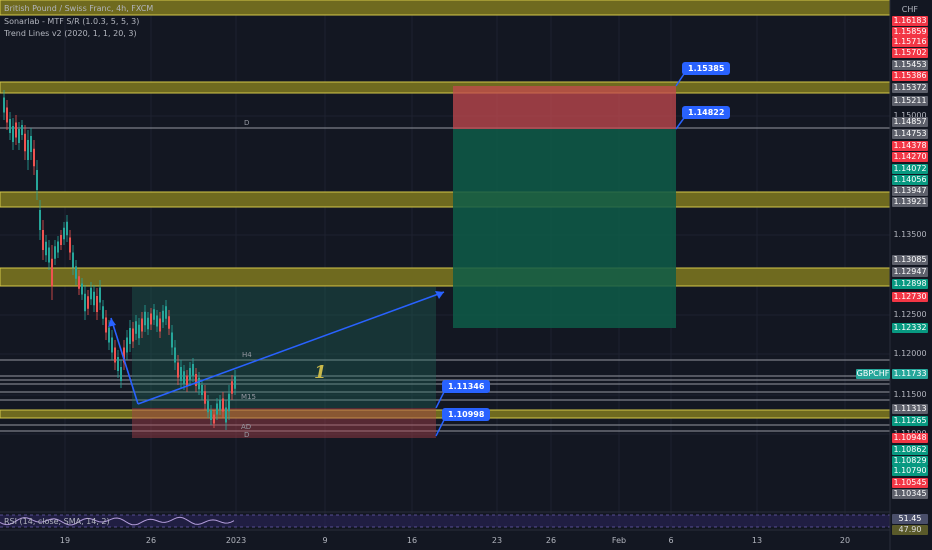 The image size is (932, 550). I want to click on price-axis-label: 1.11733, so click(910, 374).